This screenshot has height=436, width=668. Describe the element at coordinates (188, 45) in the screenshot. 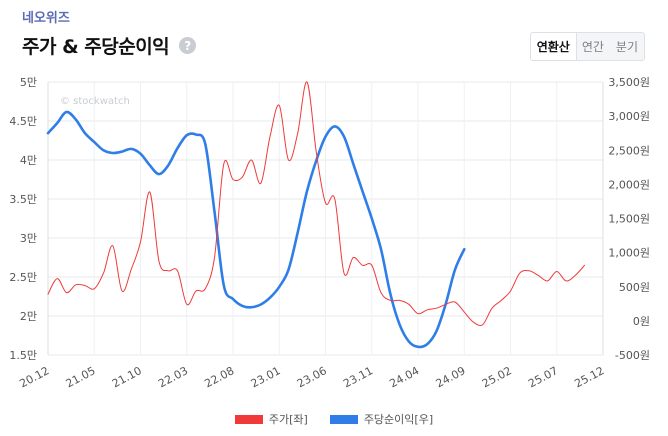

I see `help-icon: ?` at that location.